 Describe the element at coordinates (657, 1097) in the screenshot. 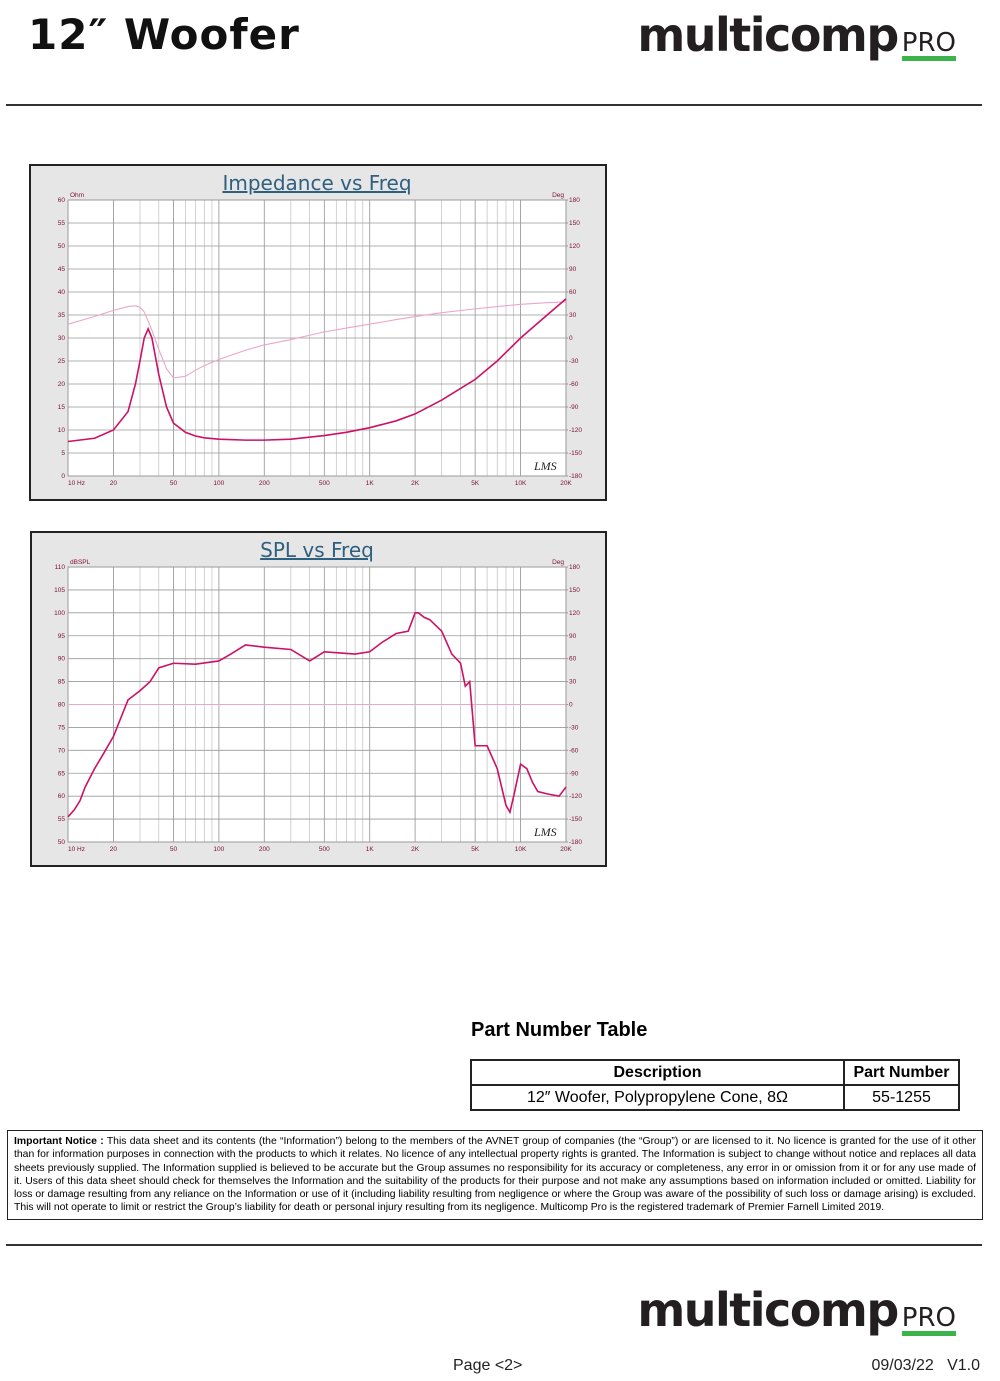

I see `cell: 12″ Woofer, Polypropylene Cone, 8Ω` at that location.